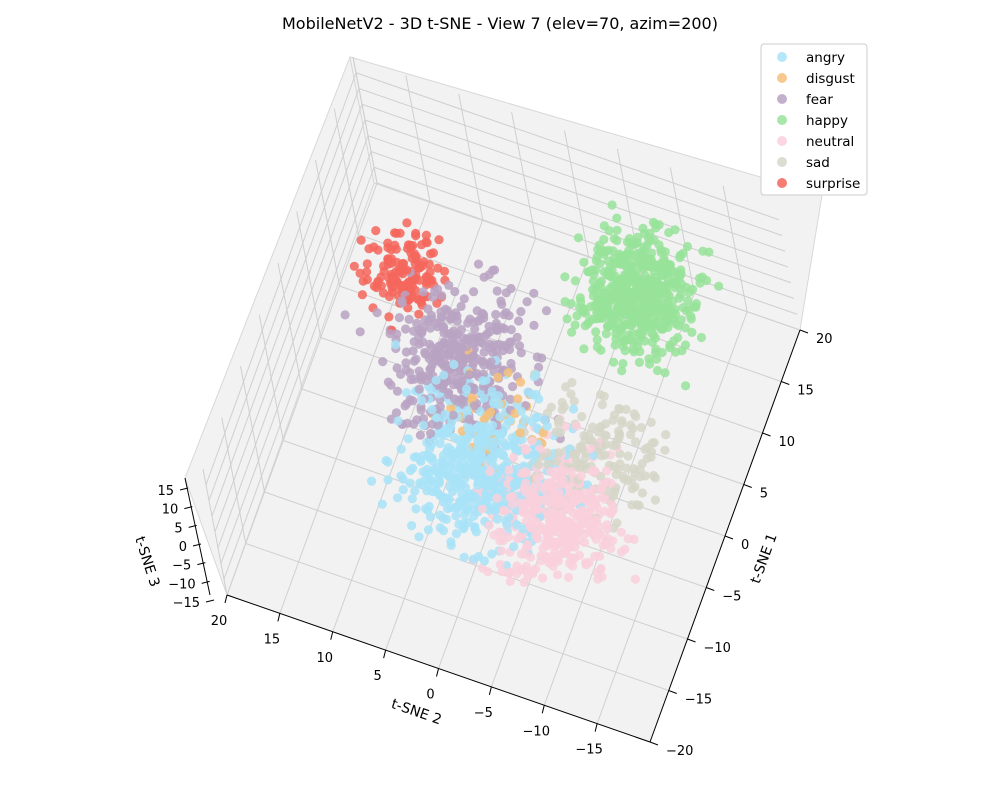 This screenshot has height=800, width=1000. What do you see at coordinates (490, 690) in the screenshot?
I see `y-tick-mark` at bounding box center [490, 690].